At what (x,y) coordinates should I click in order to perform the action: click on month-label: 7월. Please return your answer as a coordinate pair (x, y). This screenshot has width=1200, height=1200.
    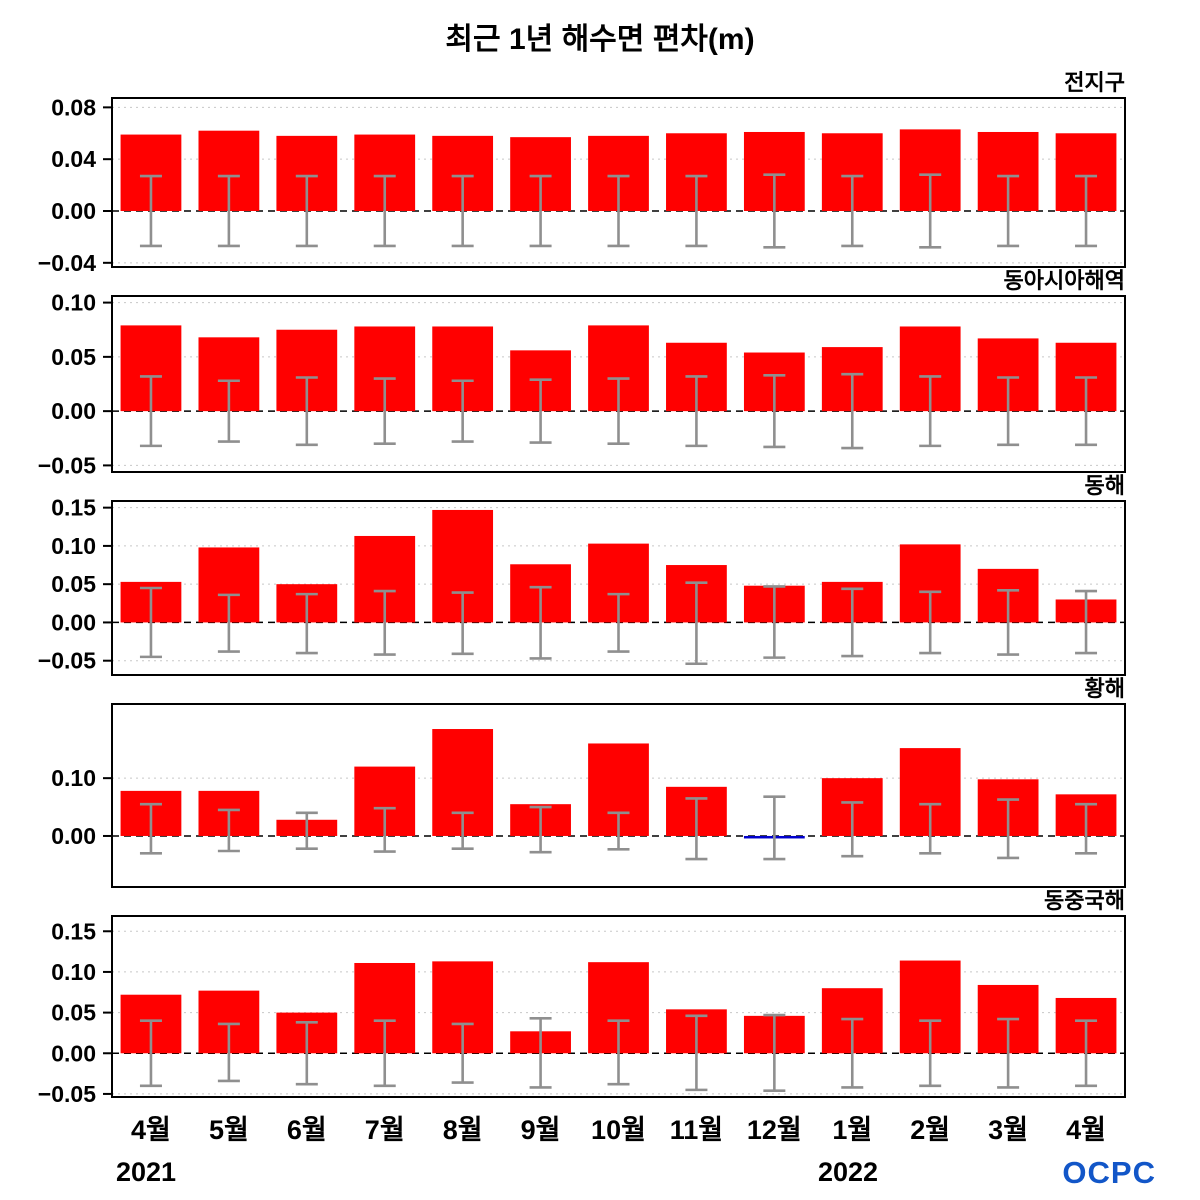
    Looking at the image, I should click on (384, 1130).